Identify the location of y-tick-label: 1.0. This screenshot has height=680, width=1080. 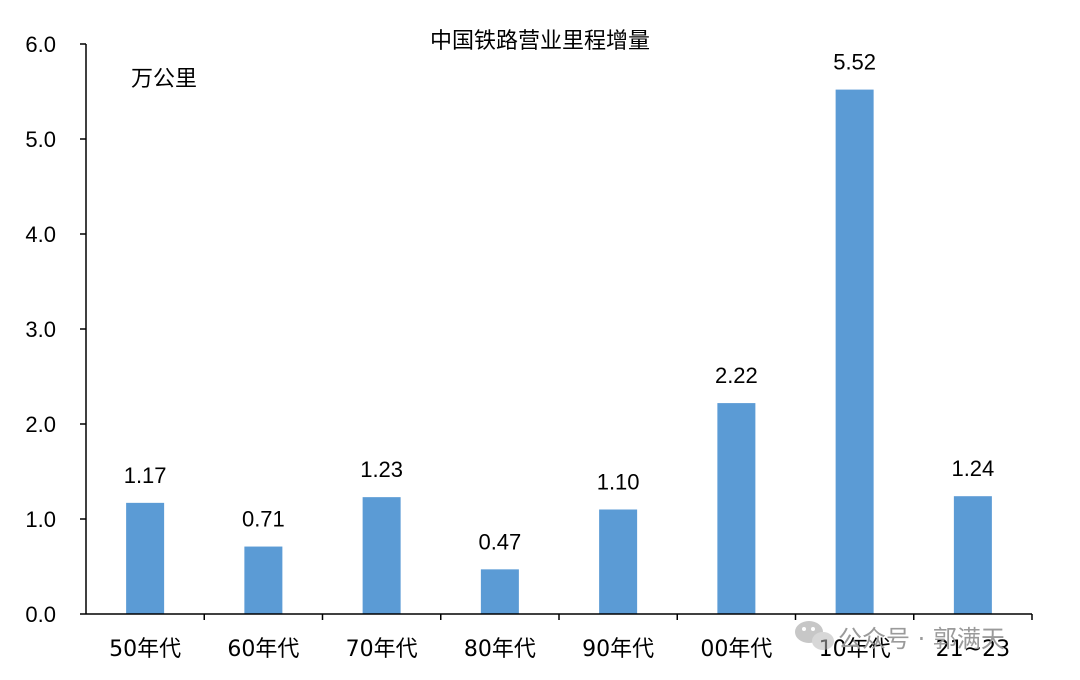
(40, 519).